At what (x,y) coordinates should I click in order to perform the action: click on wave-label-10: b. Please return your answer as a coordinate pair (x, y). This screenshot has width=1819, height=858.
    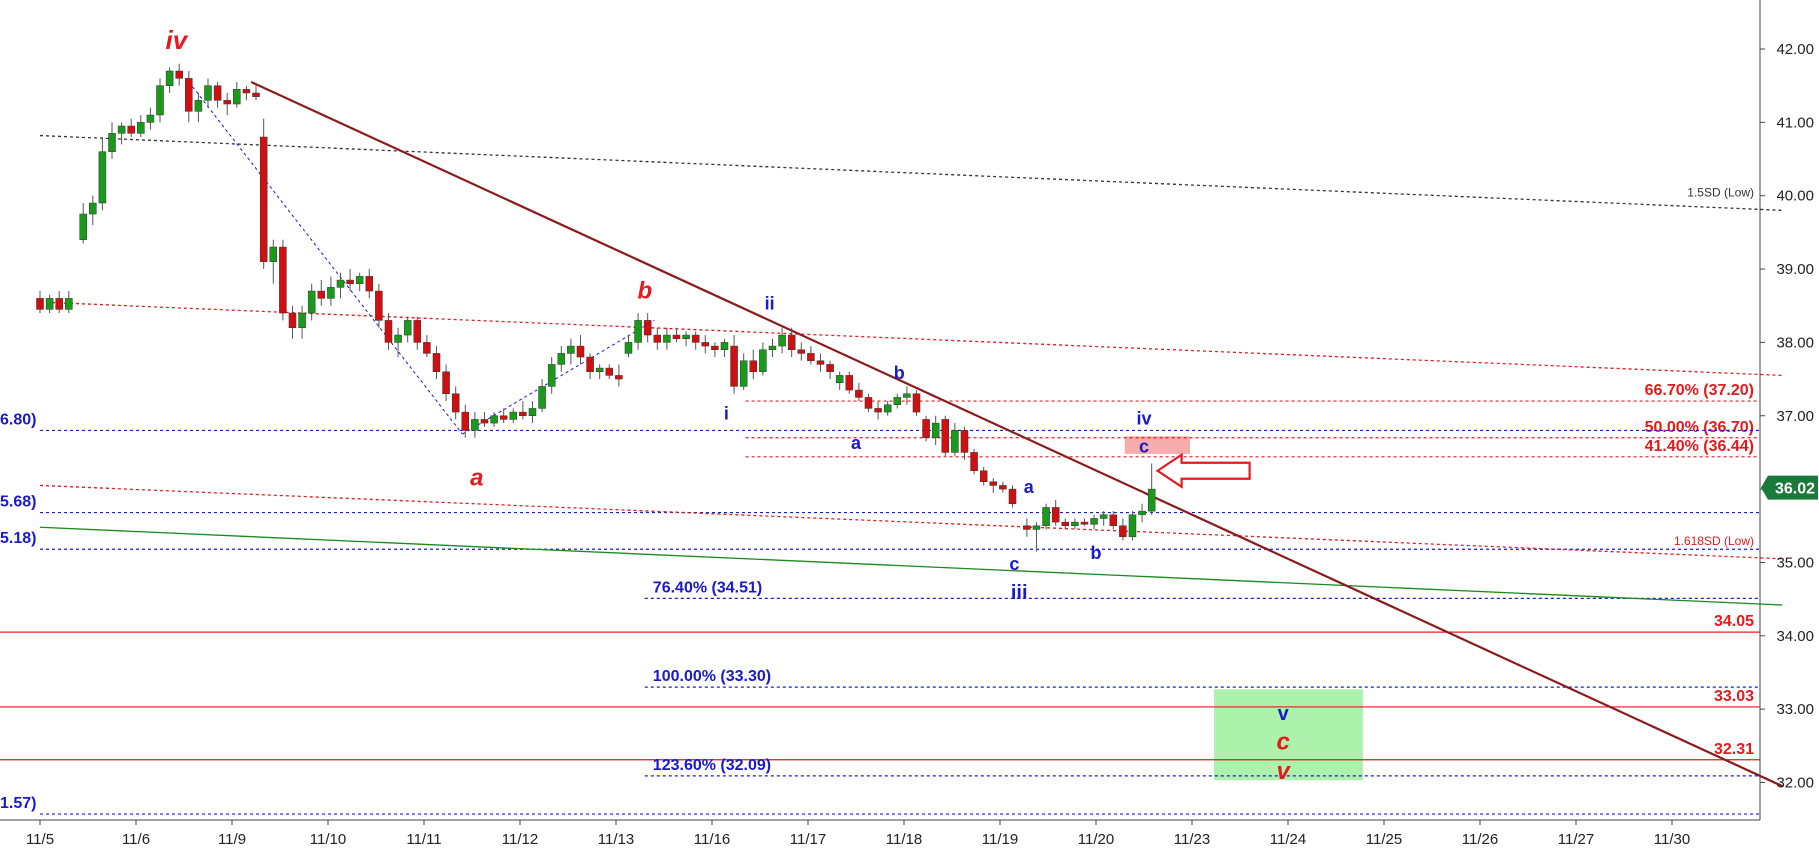
    Looking at the image, I should click on (1096, 553).